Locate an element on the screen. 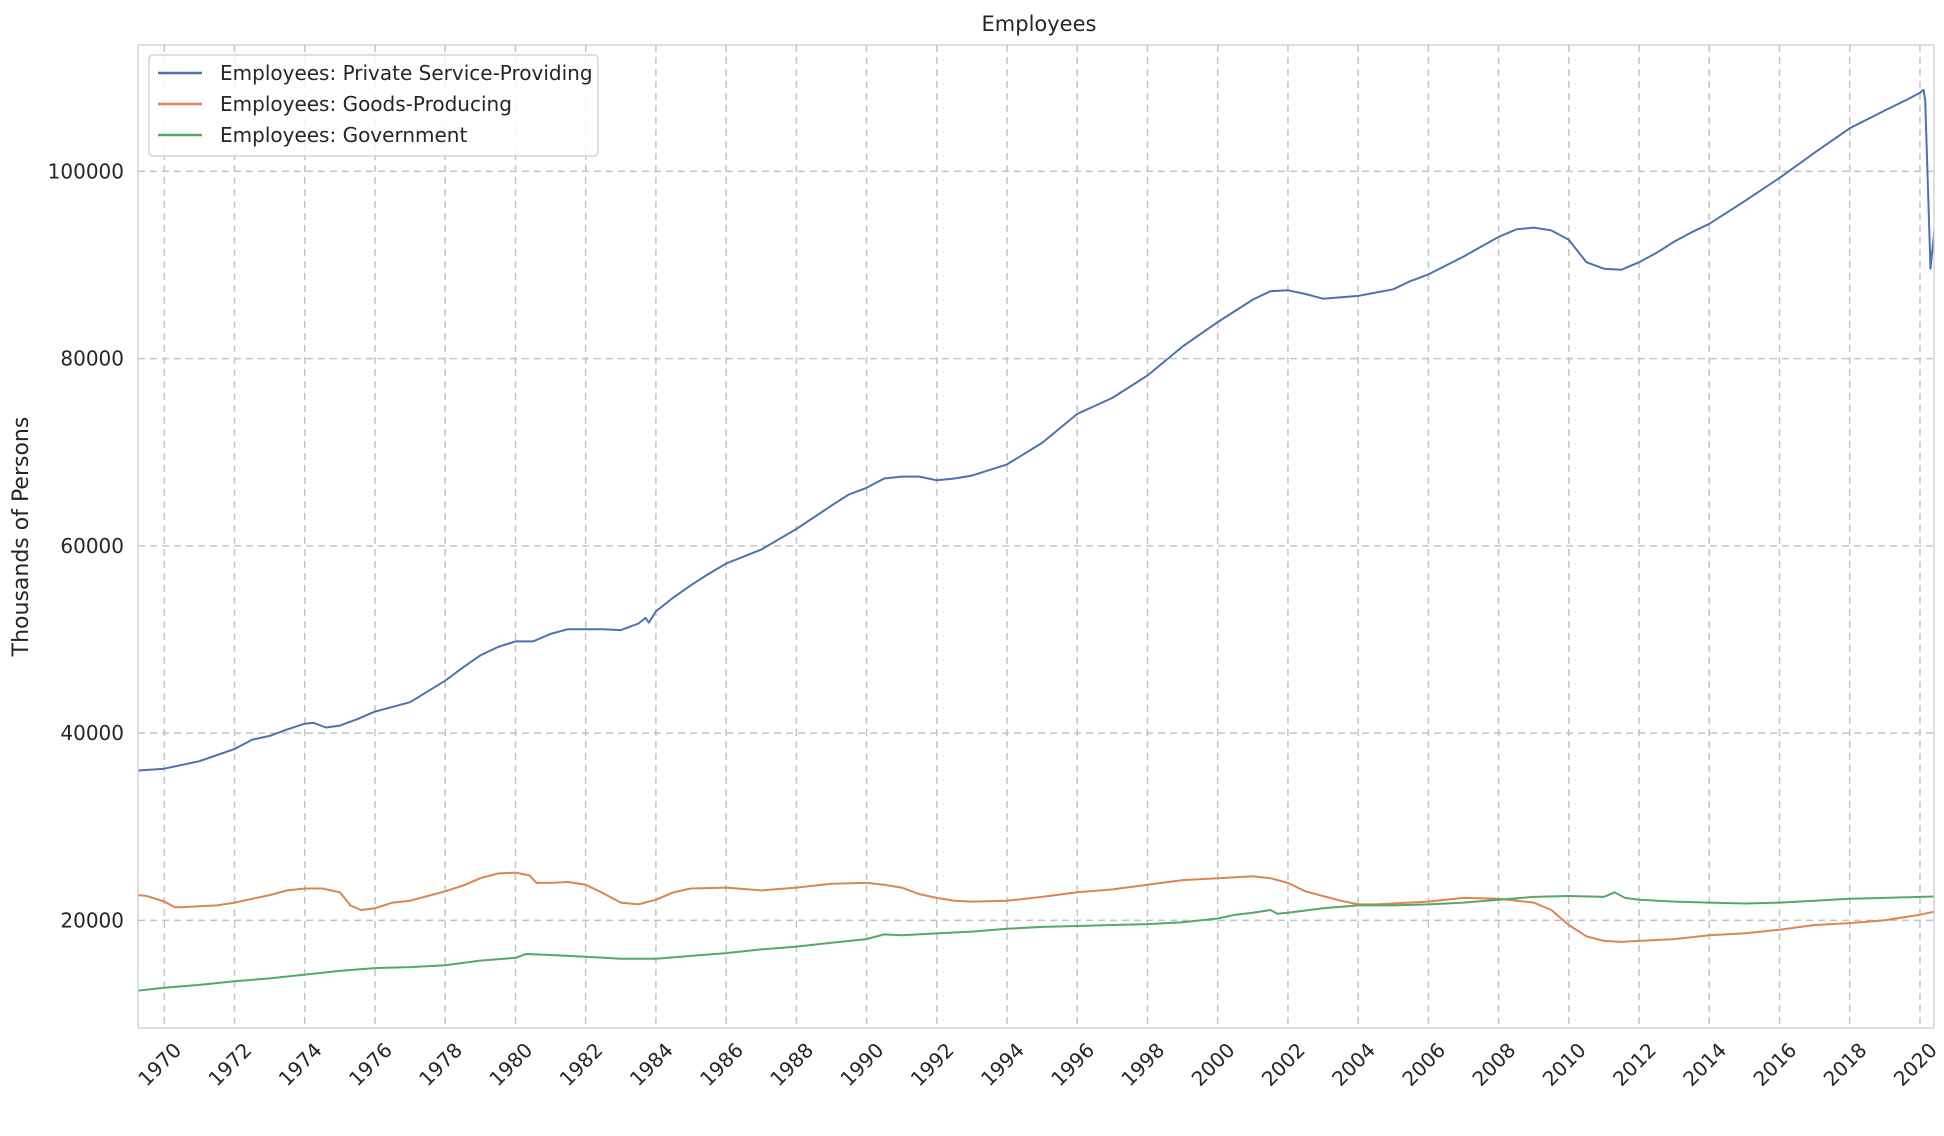 This screenshot has width=1944, height=1136. legend-label: Employees: Goods-Producing is located at coordinates (366, 104).